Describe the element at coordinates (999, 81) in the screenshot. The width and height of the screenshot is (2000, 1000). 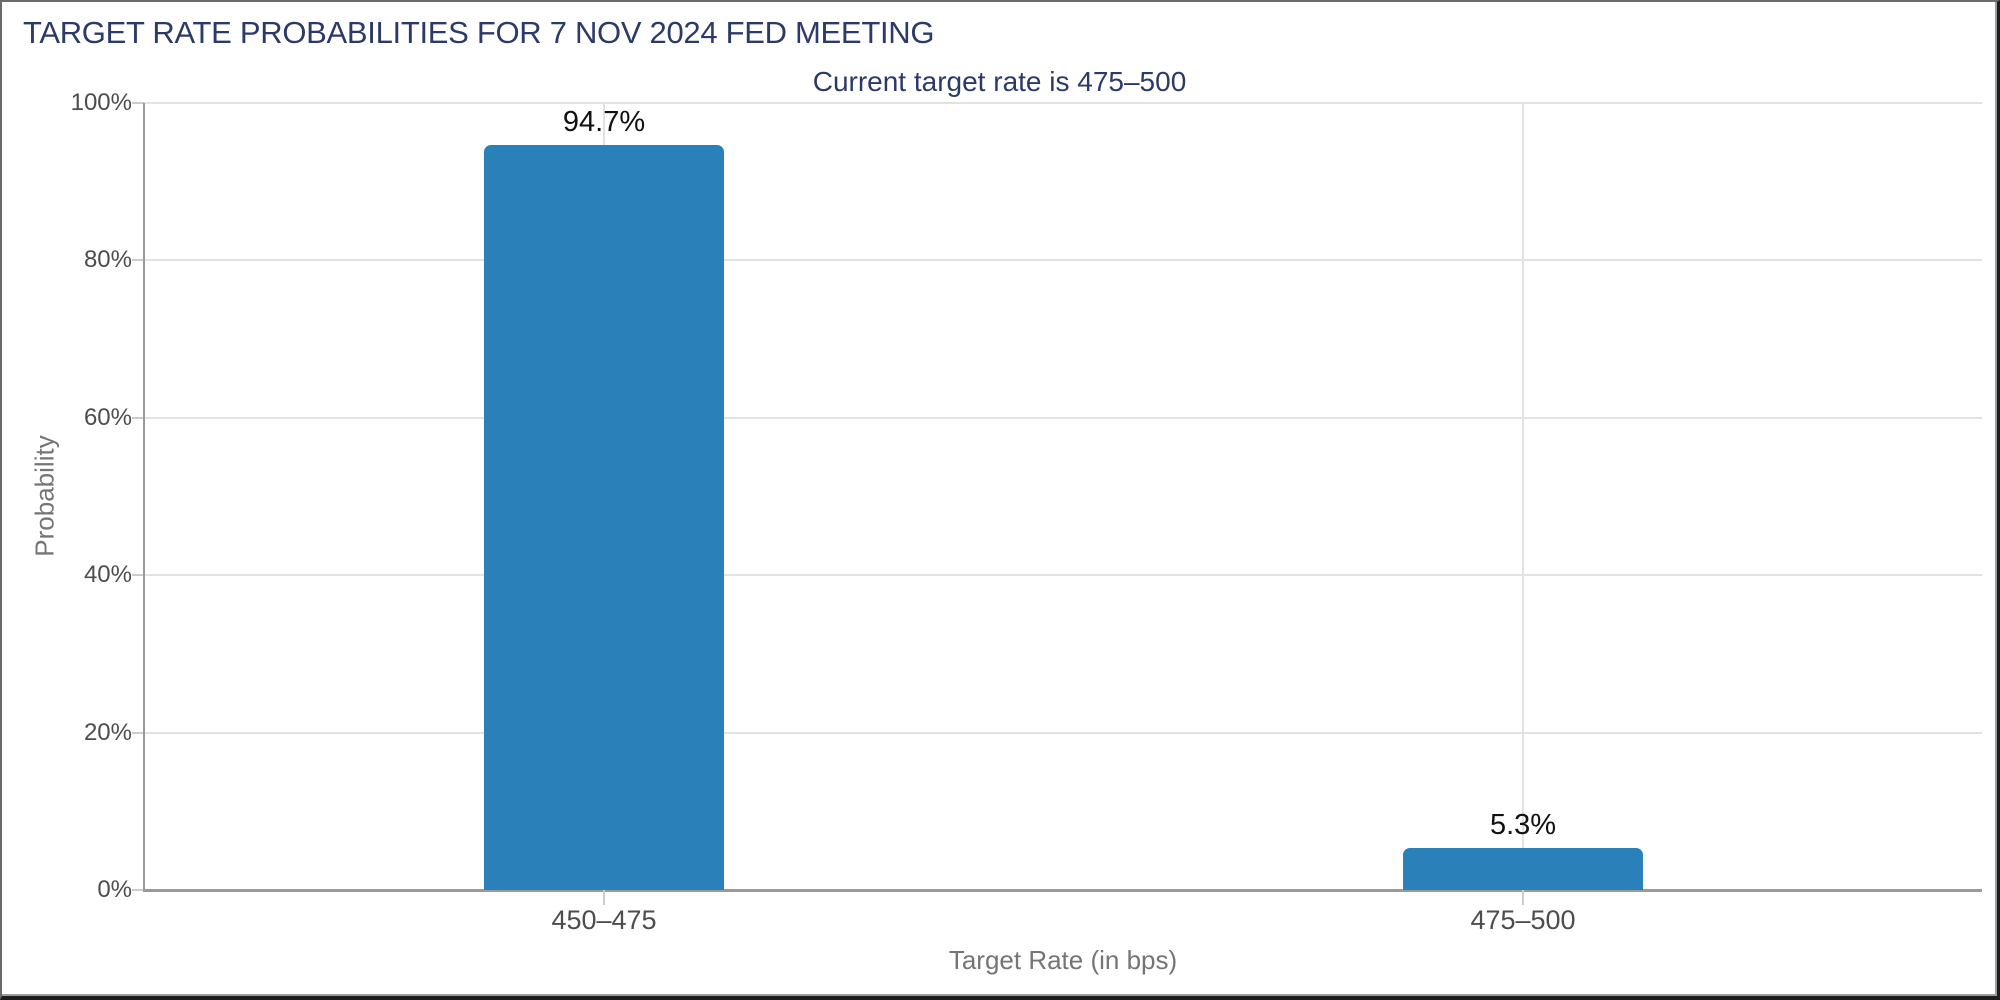
I see `chart-subtitle: Current target rate is 475–500` at that location.